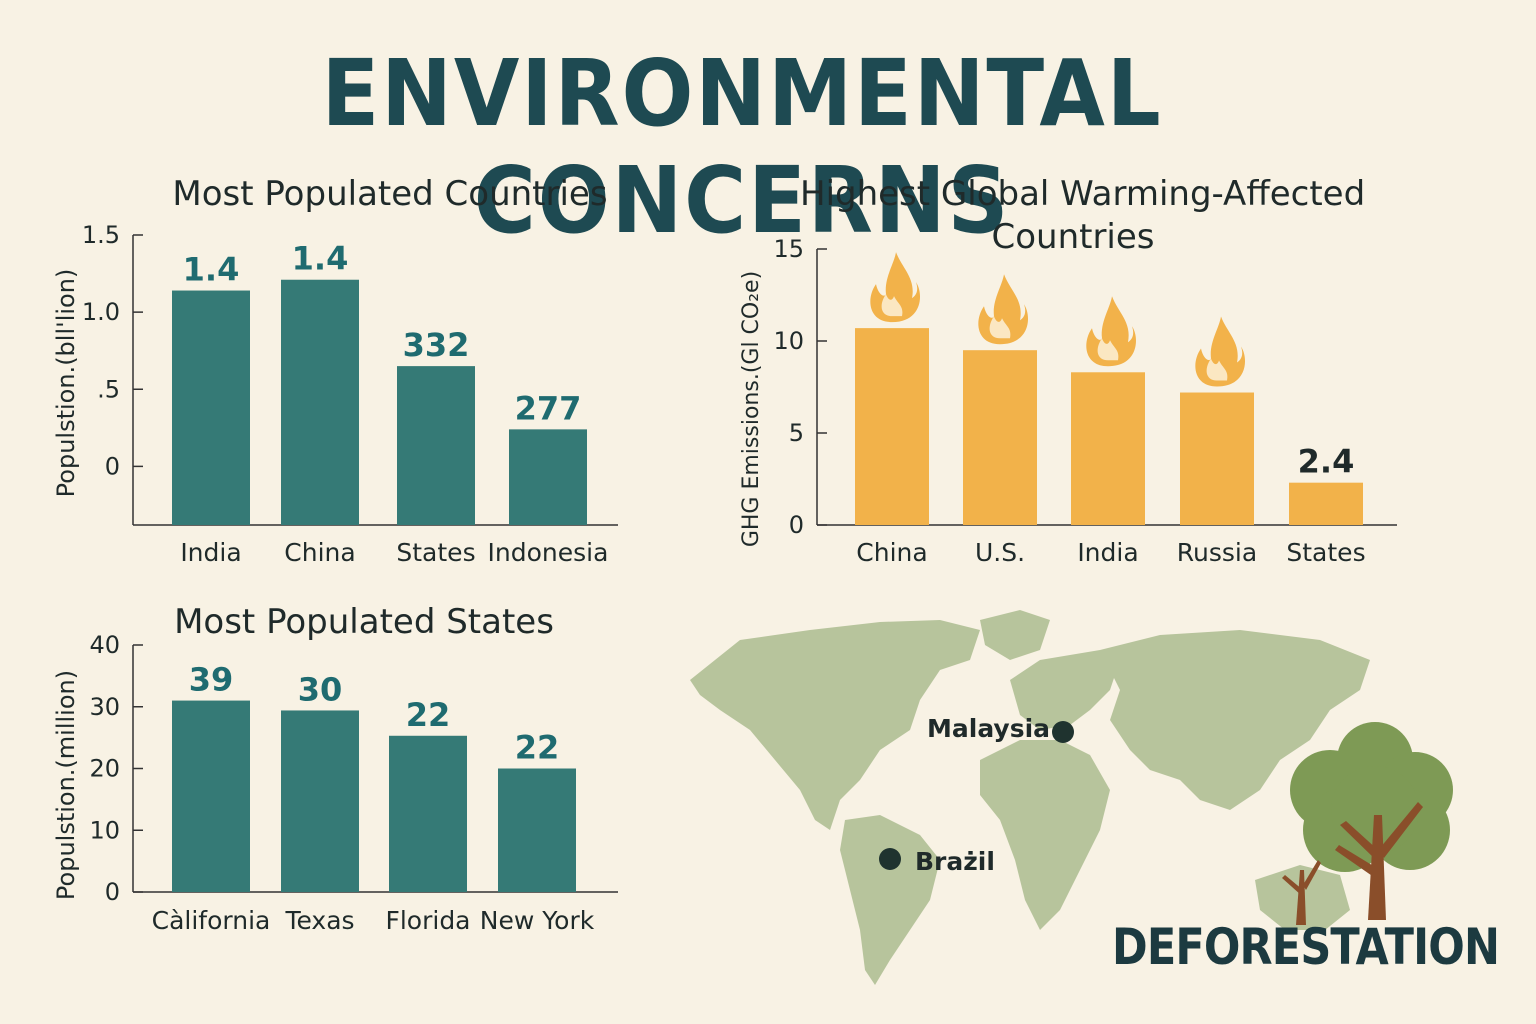 The height and width of the screenshot is (1024, 1536). Describe the element at coordinates (1235, 720) in the screenshot. I see `asia-shape` at that location.